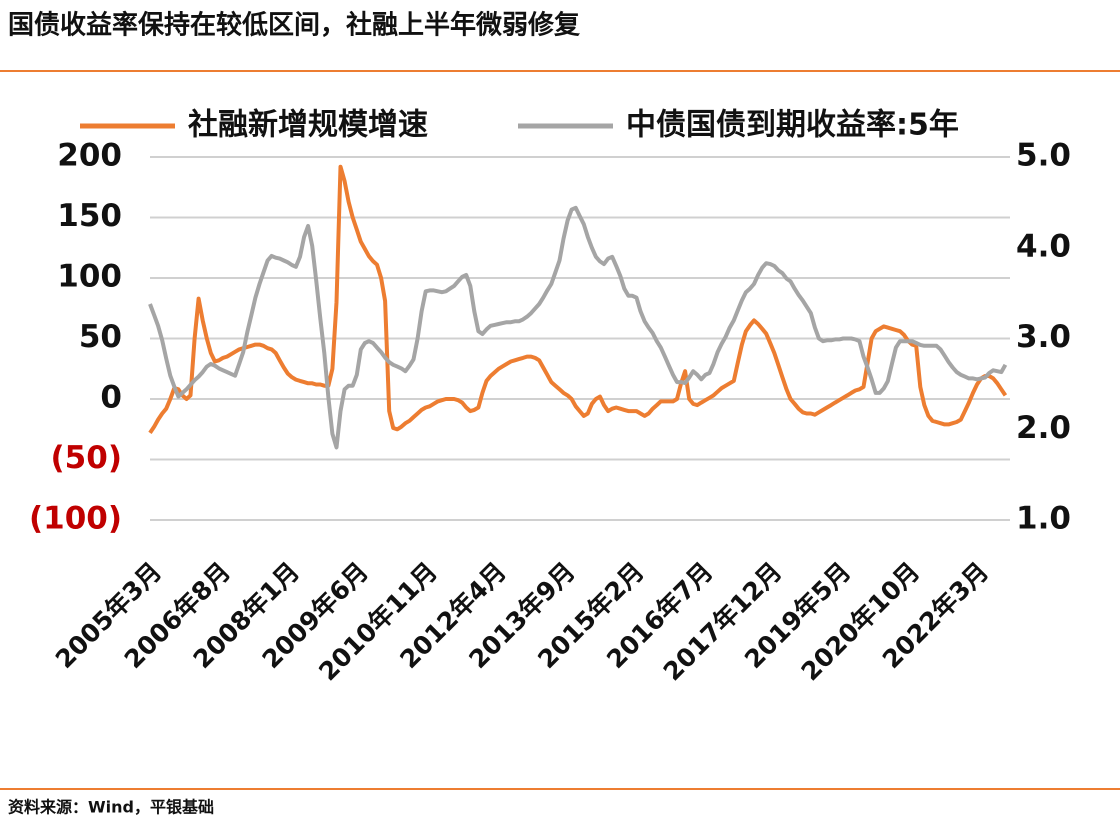 The height and width of the screenshot is (836, 1120). What do you see at coordinates (111, 398) in the screenshot?
I see `y-tick-label: 0` at bounding box center [111, 398].